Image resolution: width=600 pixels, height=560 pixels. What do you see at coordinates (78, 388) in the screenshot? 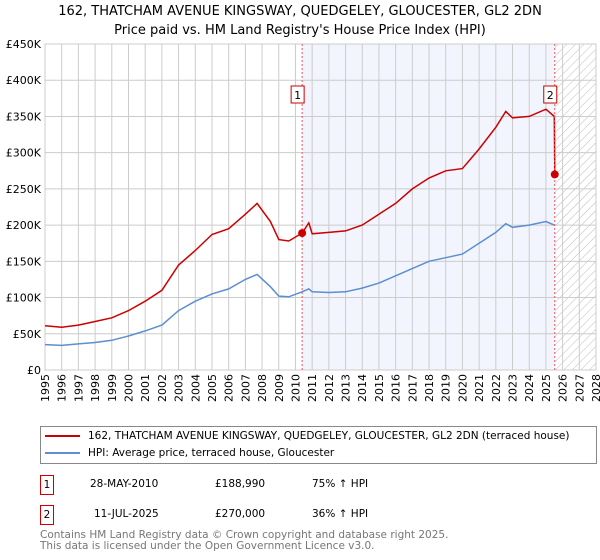
I see `x-tick-label: 1997` at bounding box center [78, 388].